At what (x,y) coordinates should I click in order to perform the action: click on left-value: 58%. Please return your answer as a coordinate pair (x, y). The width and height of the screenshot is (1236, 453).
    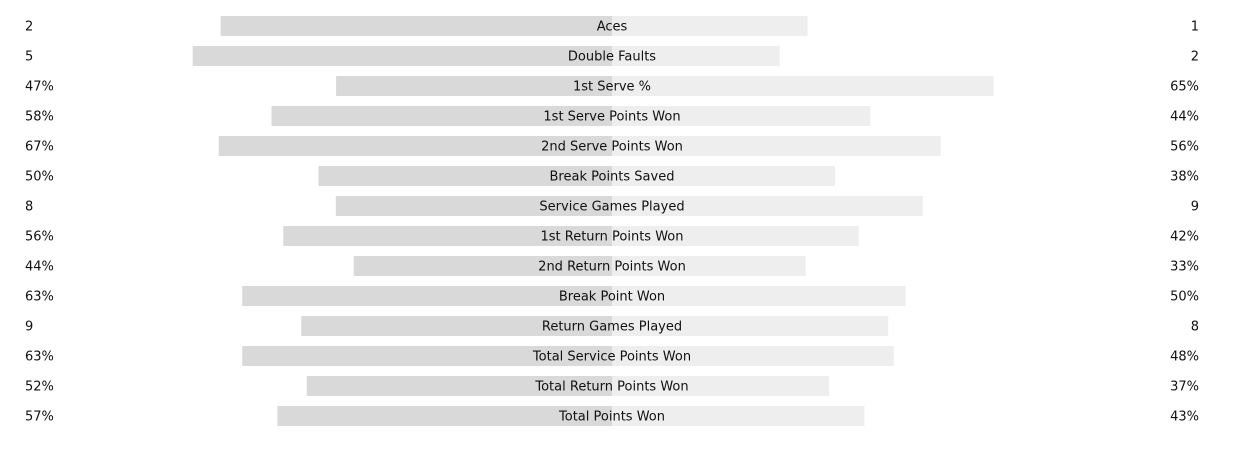
    Looking at the image, I should click on (39, 117).